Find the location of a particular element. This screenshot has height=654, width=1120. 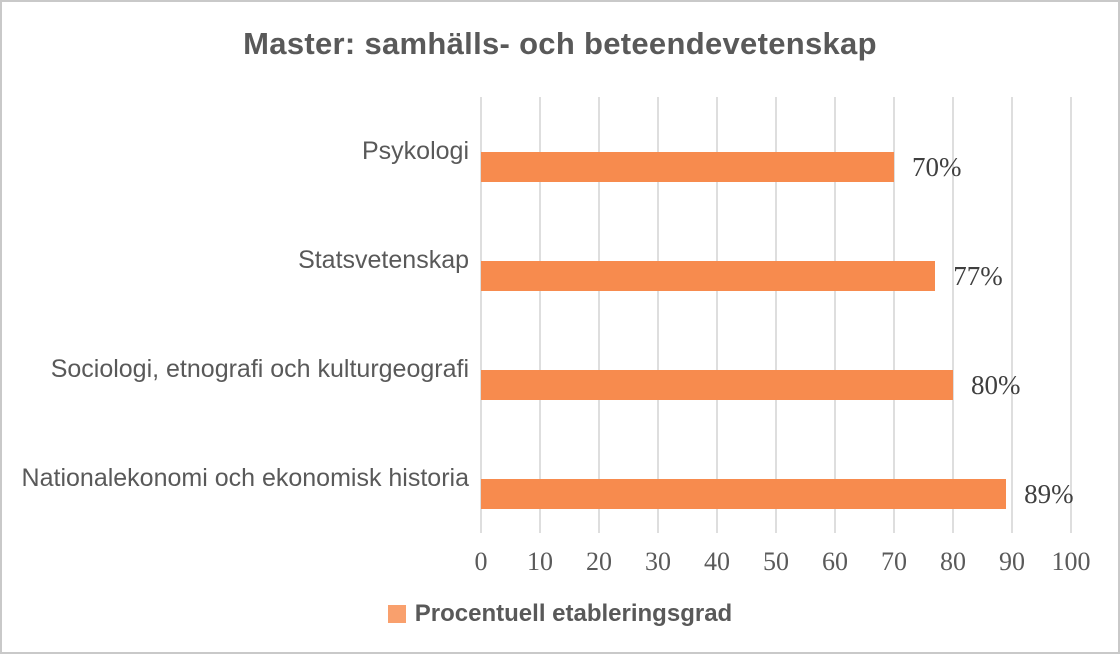

bar-track: 80% is located at coordinates (776, 369).